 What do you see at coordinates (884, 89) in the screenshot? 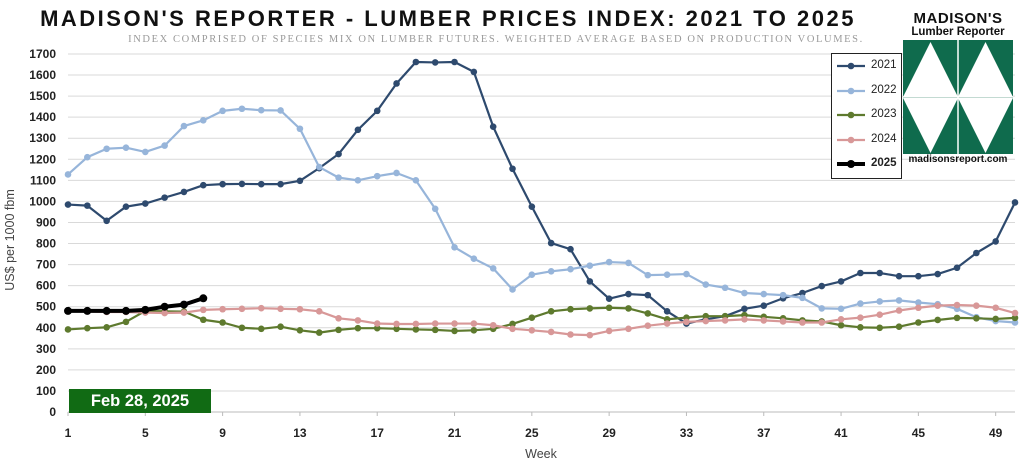
I see `legend-label: 2022` at bounding box center [884, 89].